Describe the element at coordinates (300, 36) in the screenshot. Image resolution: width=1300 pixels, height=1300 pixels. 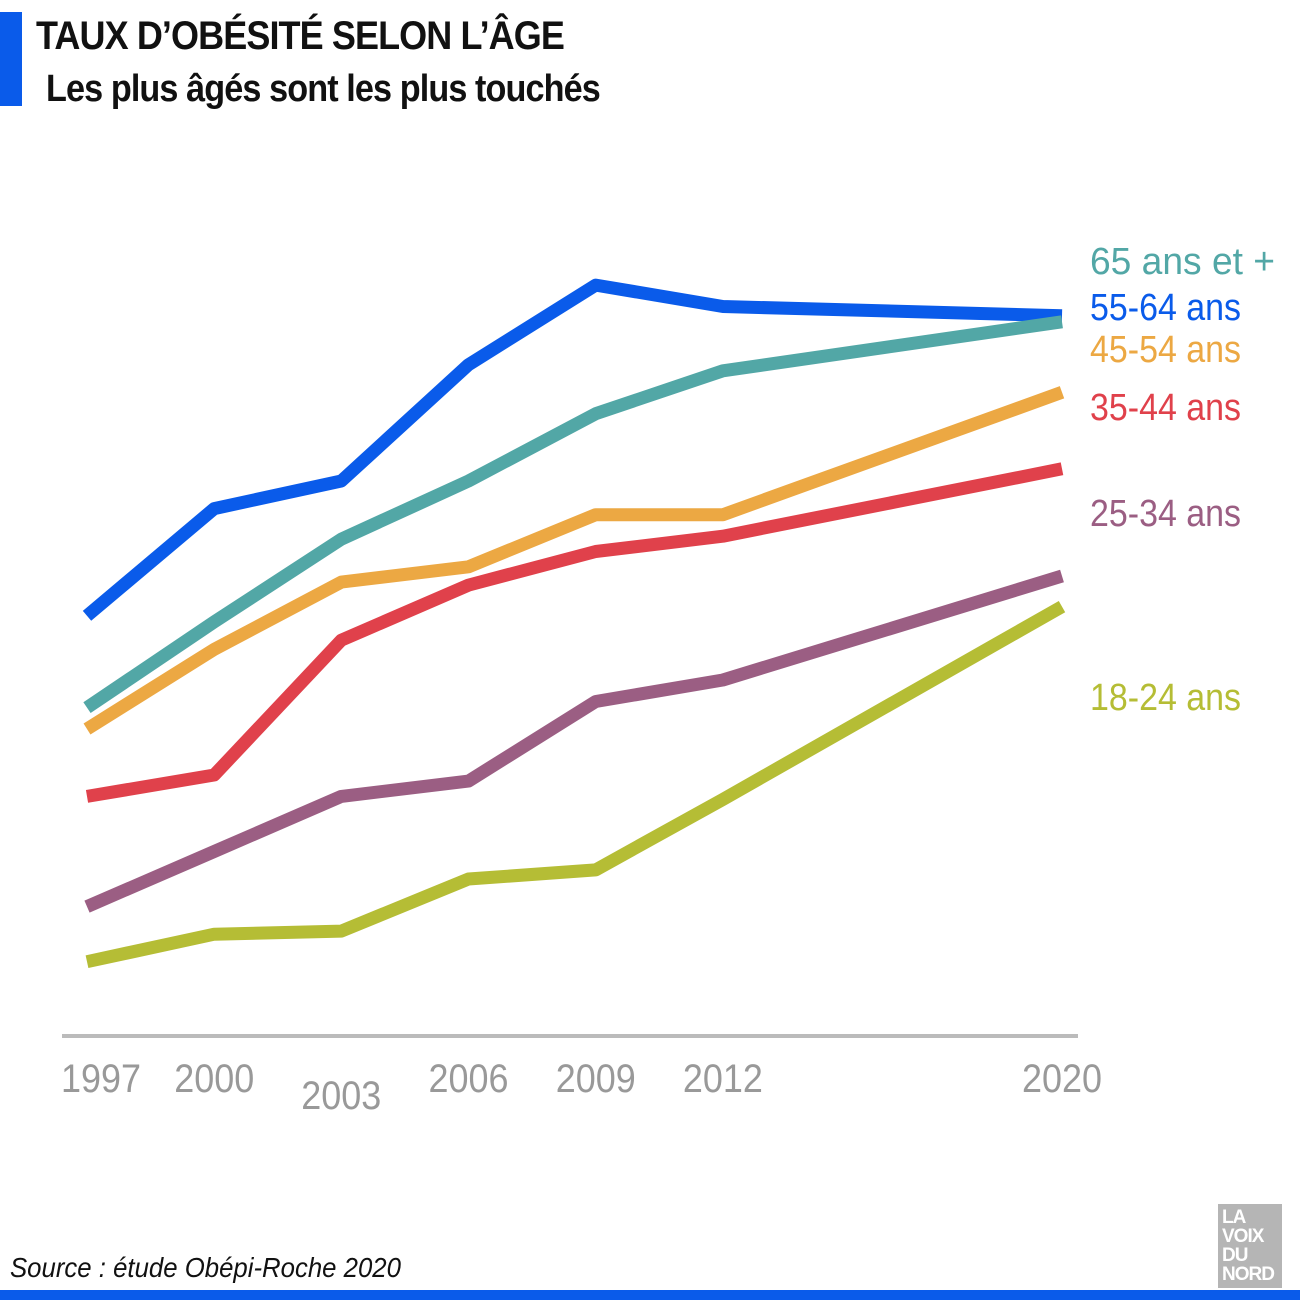
I see `chart-title: TAUX D’OBÉSITÉ SELON L’ÂGE` at that location.